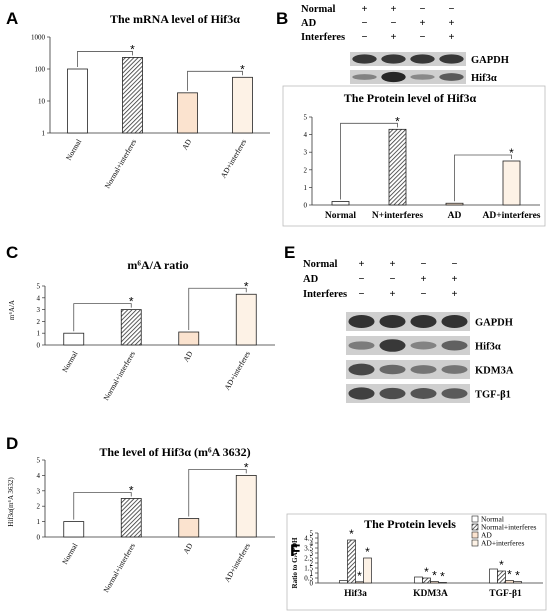 Image resolution: width=550 pixels, height=613 pixels. Describe the element at coordinates (323, 37) in the screenshot. I see `blot-b-condition-label: Interferes` at that location.